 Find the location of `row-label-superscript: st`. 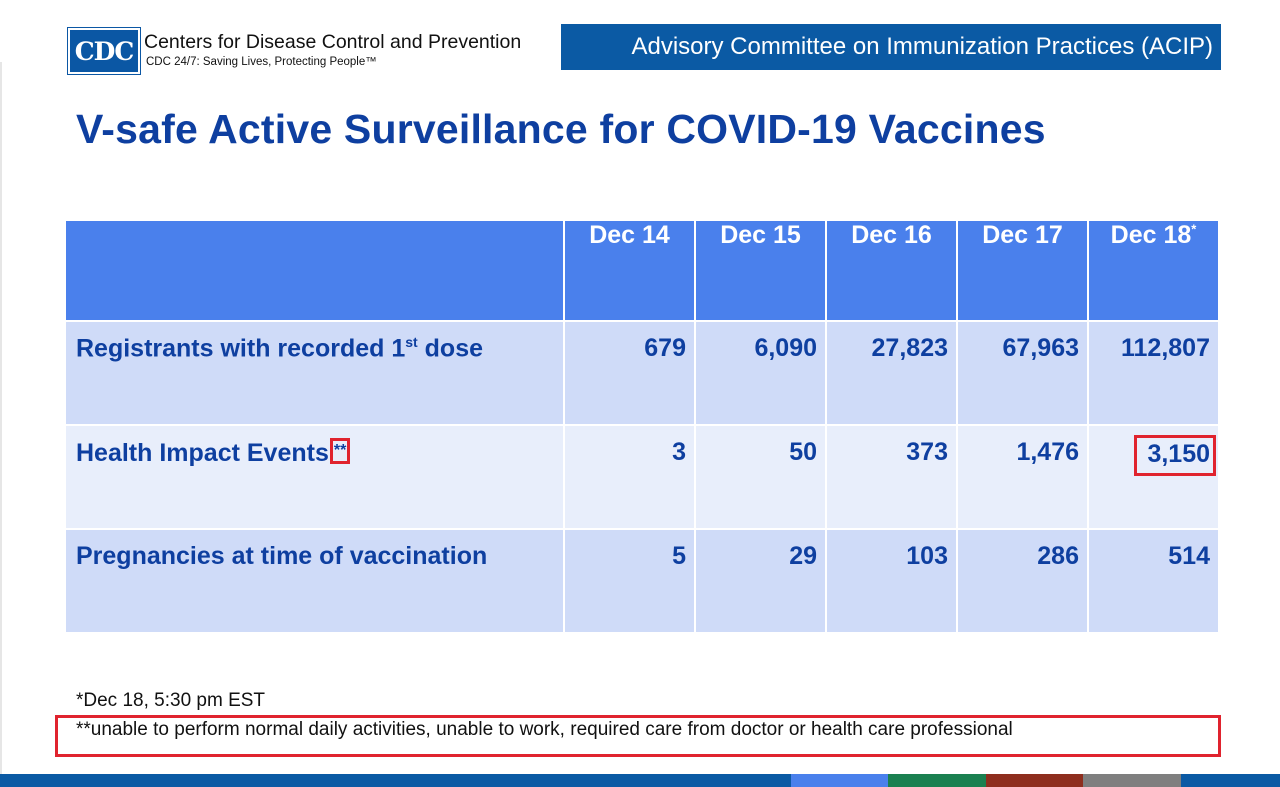

row-label-superscript: st is located at coordinates (411, 342).